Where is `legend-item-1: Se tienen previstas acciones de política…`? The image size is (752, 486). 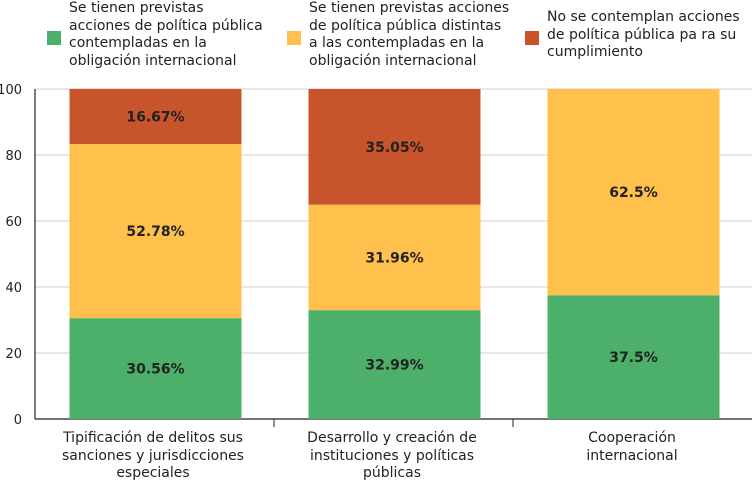 legend-item-1: Se tienen previstas acciones de política… is located at coordinates (155, 35).